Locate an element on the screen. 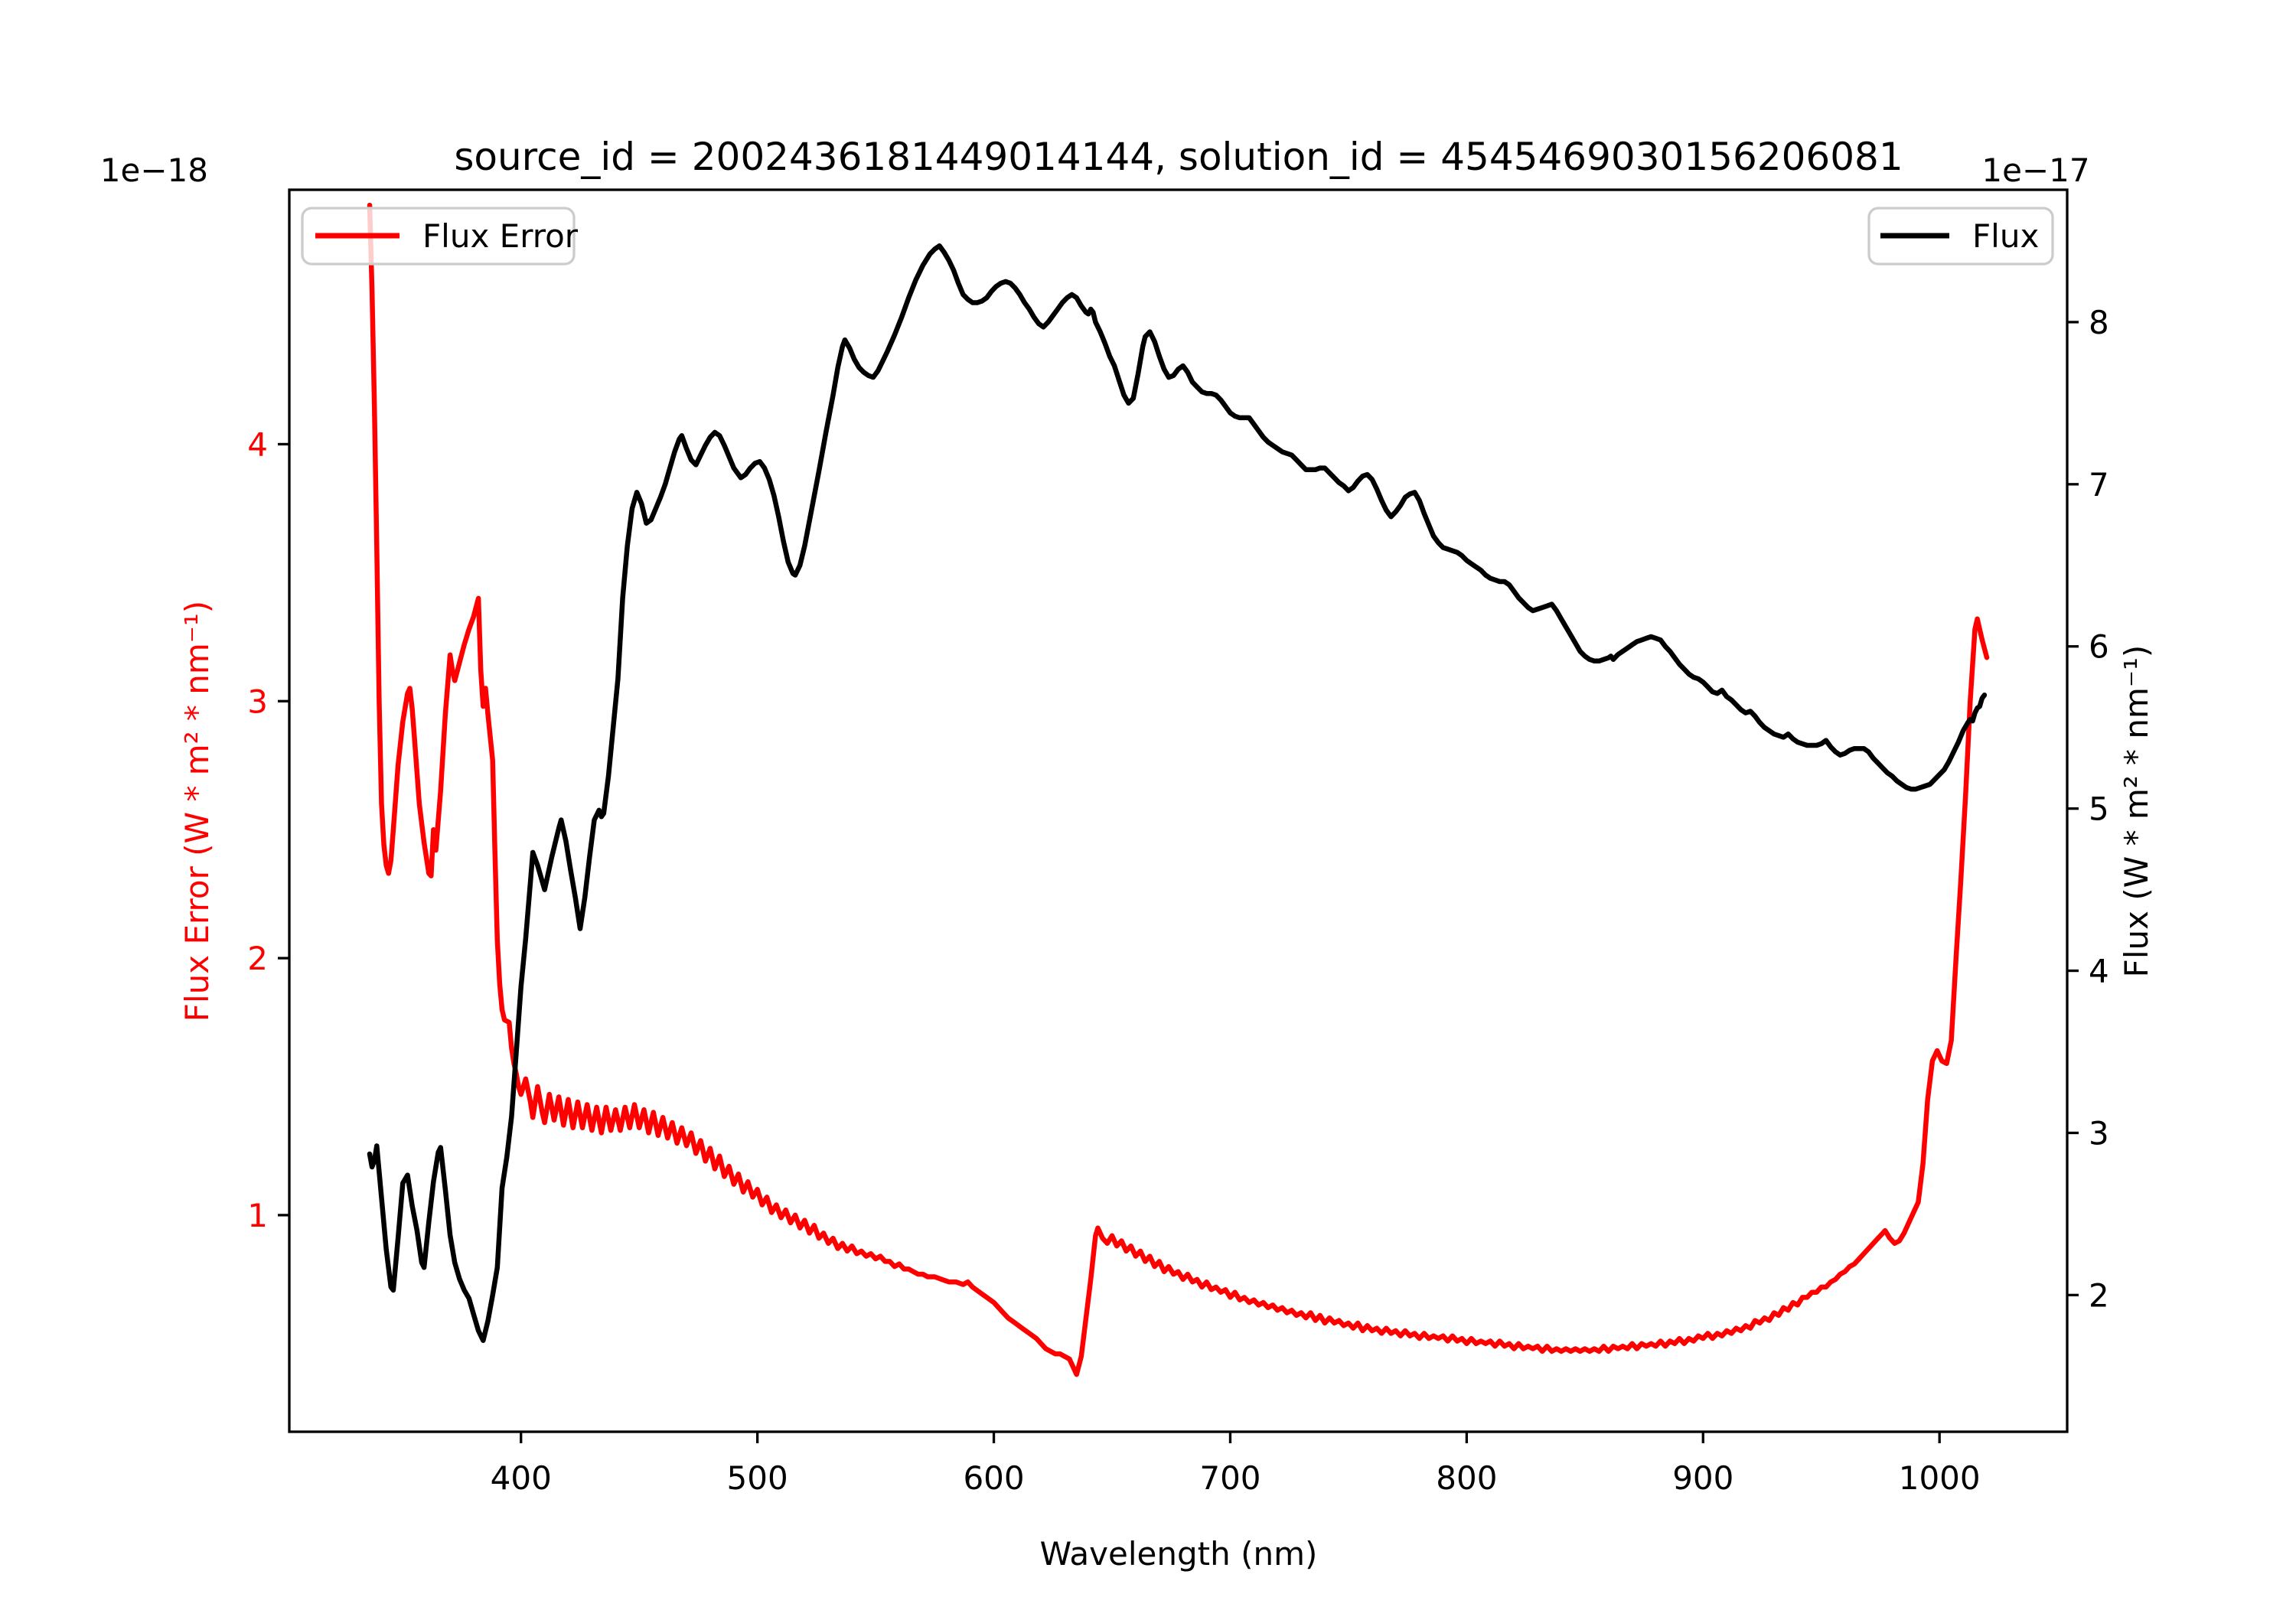  x-axis-label: Wavelength (nm) is located at coordinates (1179, 1554).